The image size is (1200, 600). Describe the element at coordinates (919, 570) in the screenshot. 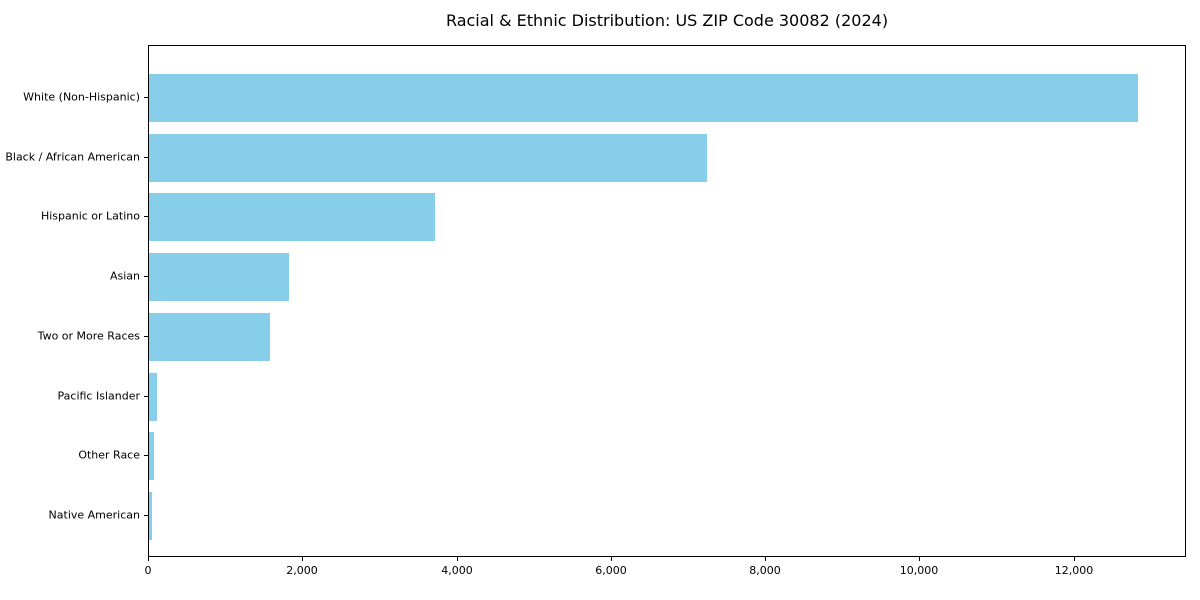

I see `x-tick-label: 10,000` at that location.